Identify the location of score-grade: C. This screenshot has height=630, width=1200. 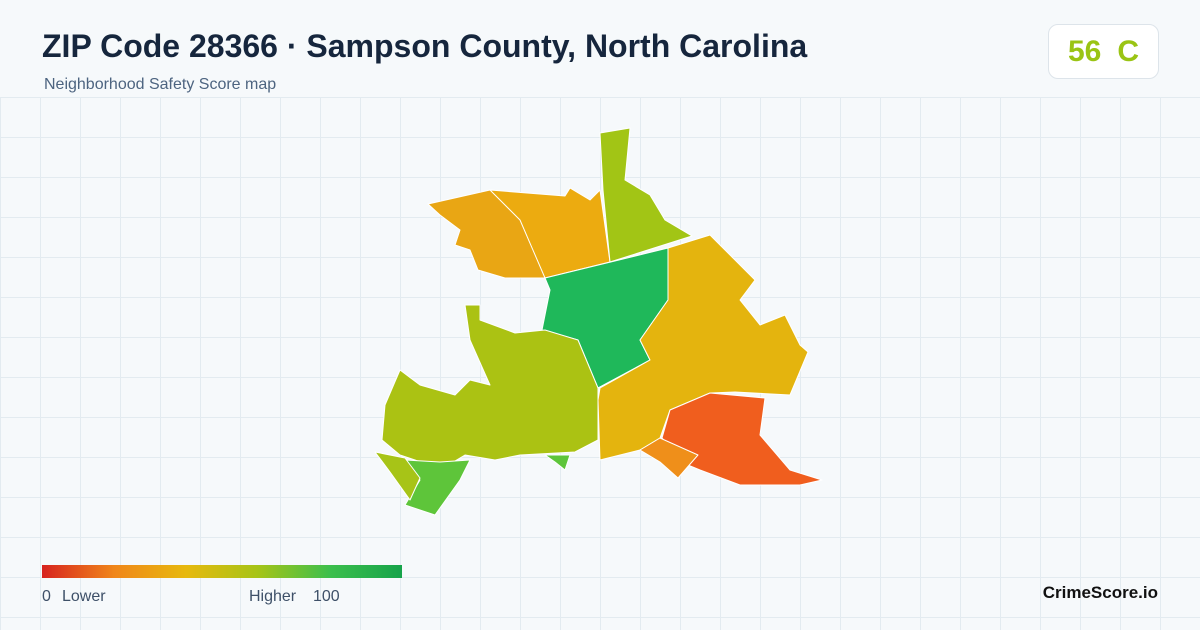
(1128, 51).